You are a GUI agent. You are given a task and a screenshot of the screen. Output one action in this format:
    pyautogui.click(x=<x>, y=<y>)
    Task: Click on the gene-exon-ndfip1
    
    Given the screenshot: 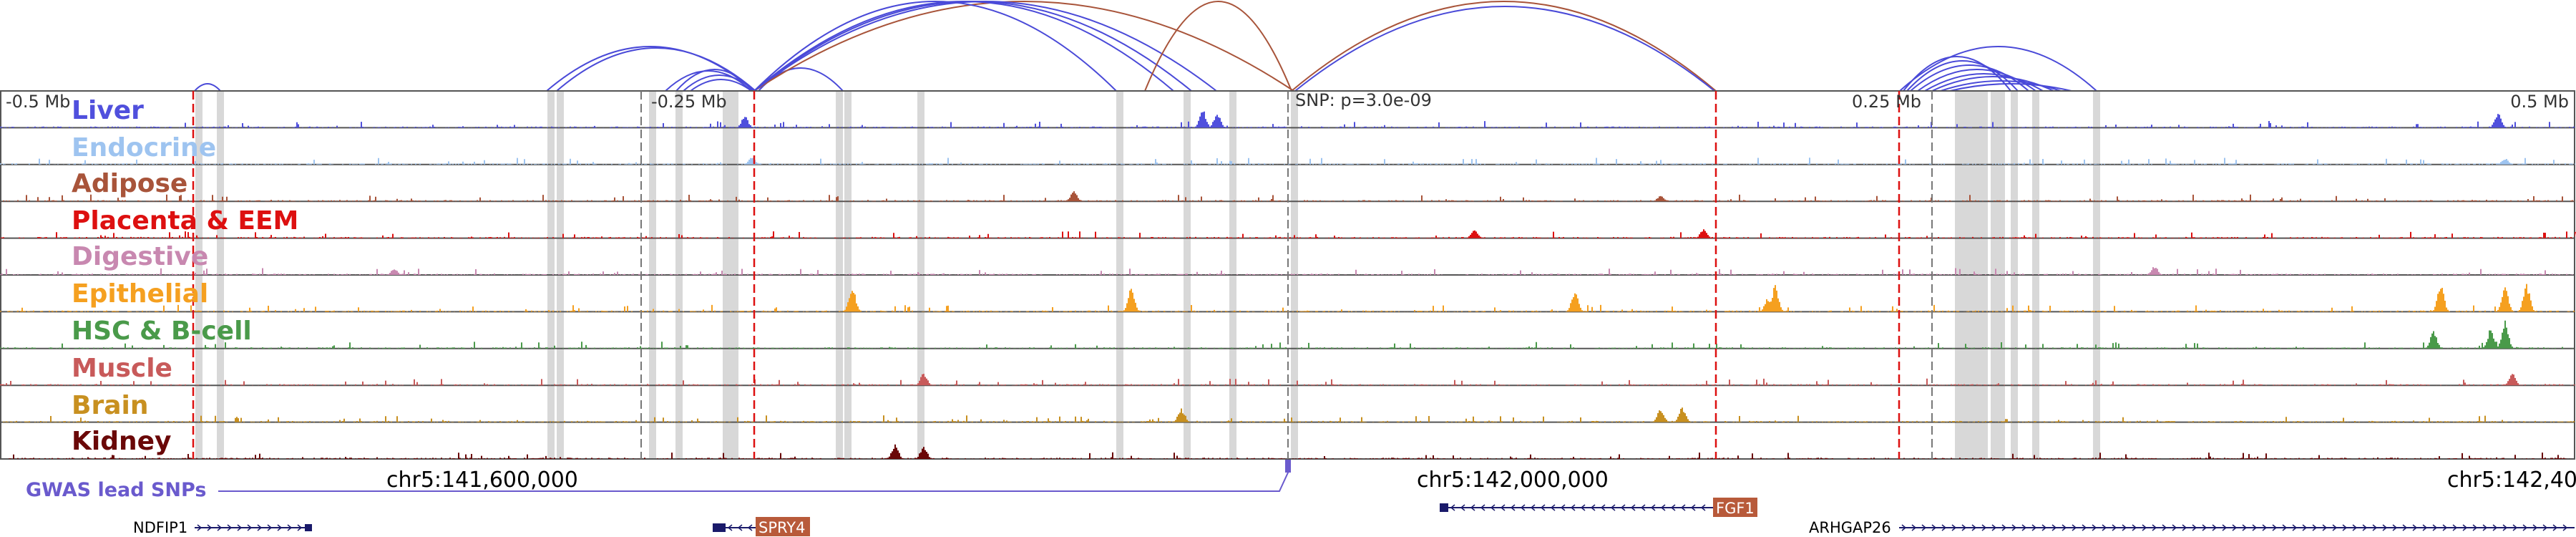 What is the action you would take?
    pyautogui.click(x=308, y=527)
    